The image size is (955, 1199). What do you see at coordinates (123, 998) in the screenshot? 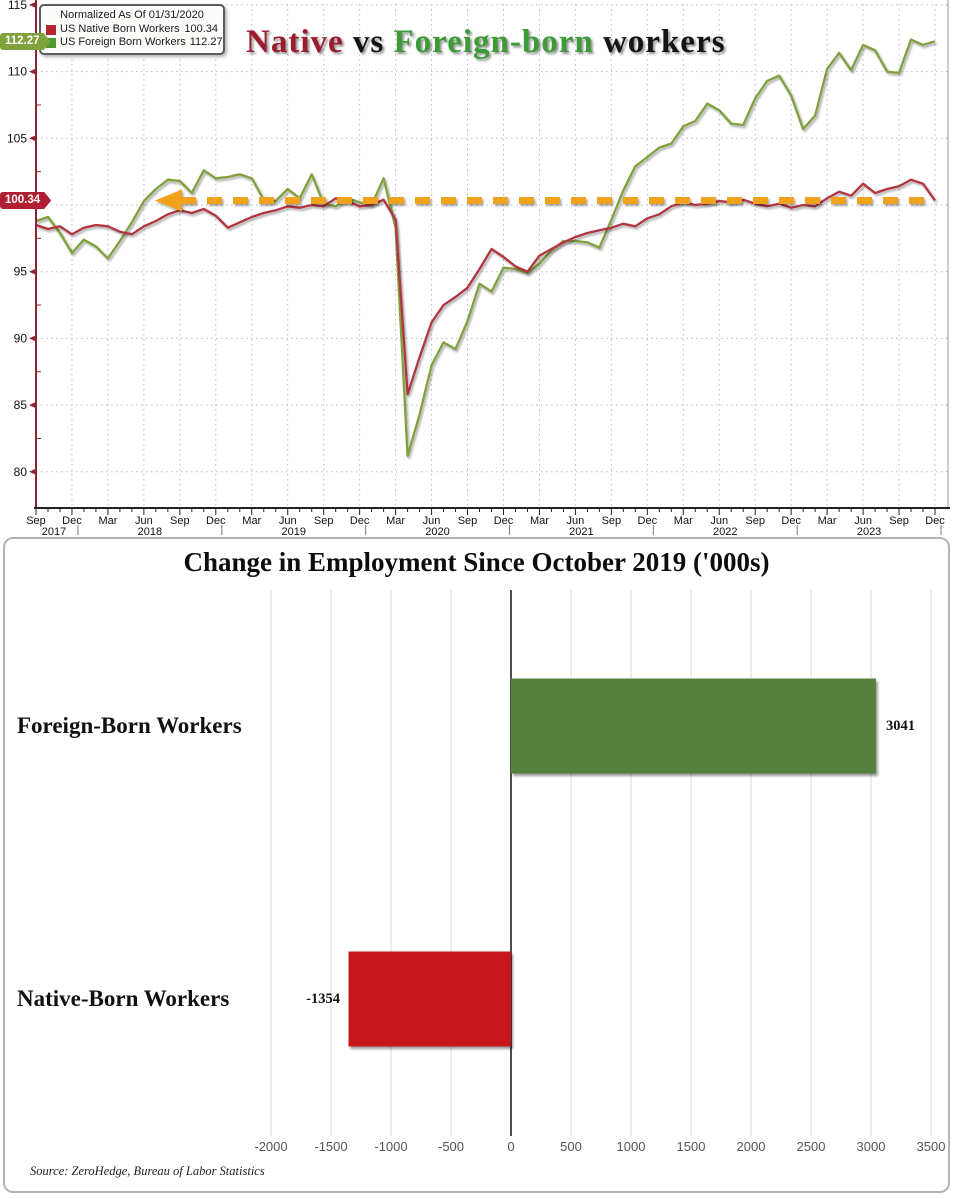
I see `category-label-native-born: Native-Born Workers` at bounding box center [123, 998].